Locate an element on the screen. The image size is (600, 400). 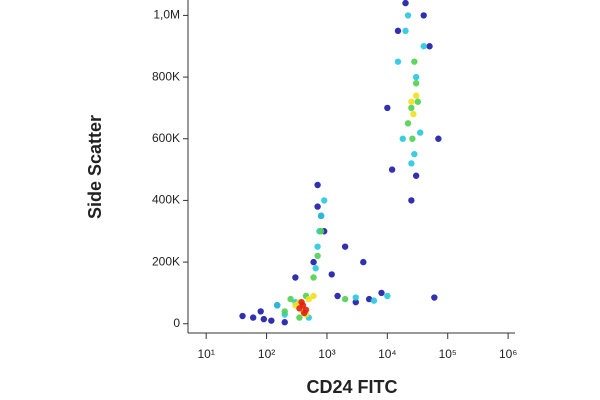
y-tick-label: 200K is located at coordinates (166, 261).